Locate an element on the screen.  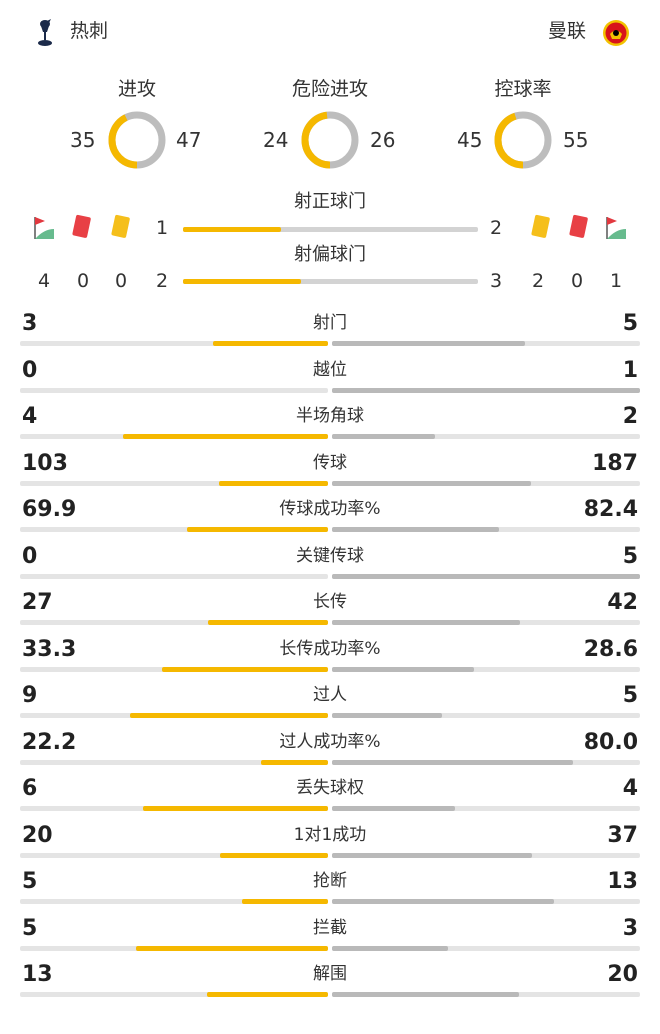
stat-home-value: 69.9 is located at coordinates (49, 509).